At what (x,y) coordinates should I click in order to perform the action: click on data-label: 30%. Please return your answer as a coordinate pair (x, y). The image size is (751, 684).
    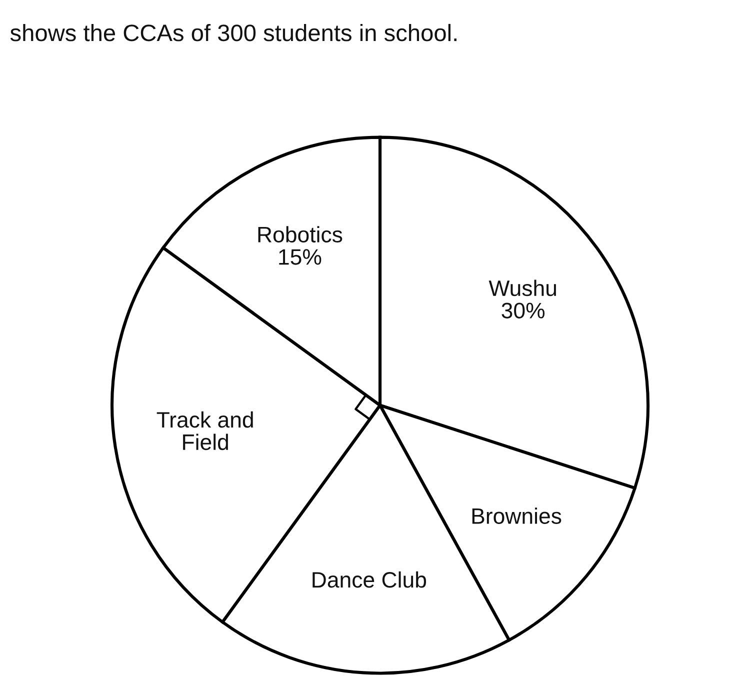
    Looking at the image, I should click on (523, 310).